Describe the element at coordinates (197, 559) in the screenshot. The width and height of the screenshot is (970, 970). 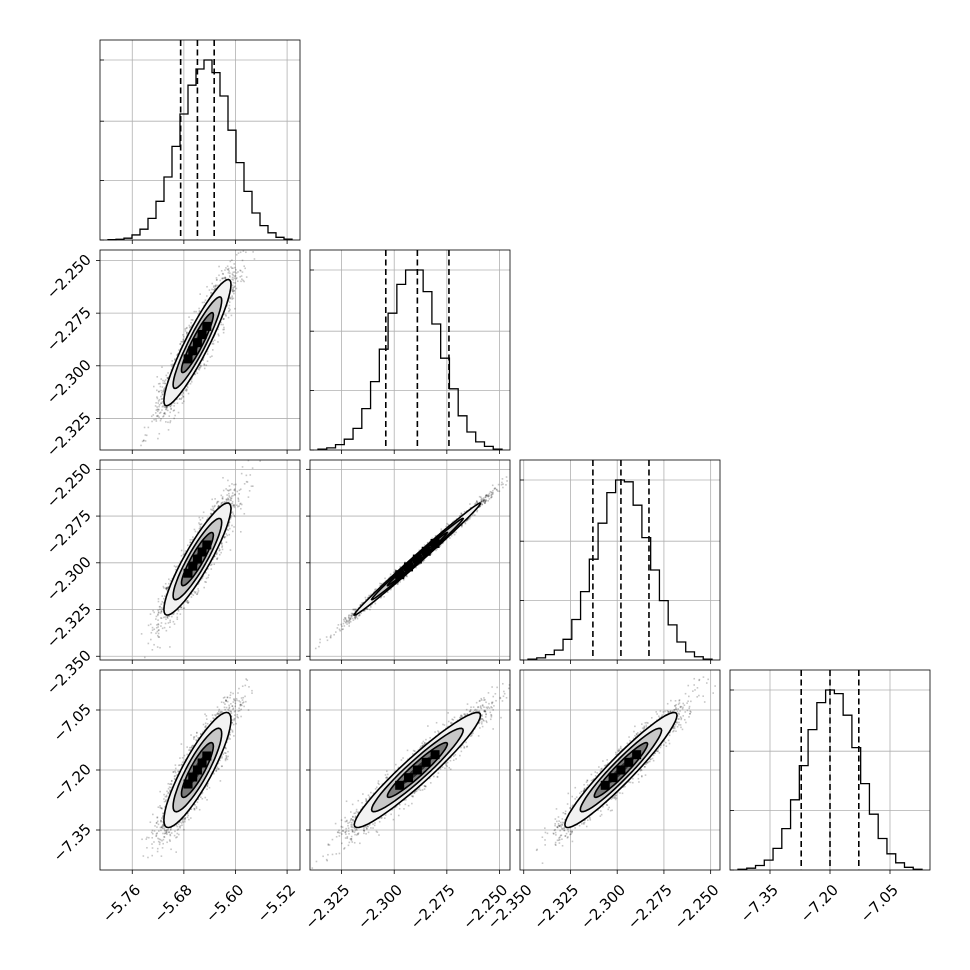
I see `density-peak-cell` at that location.